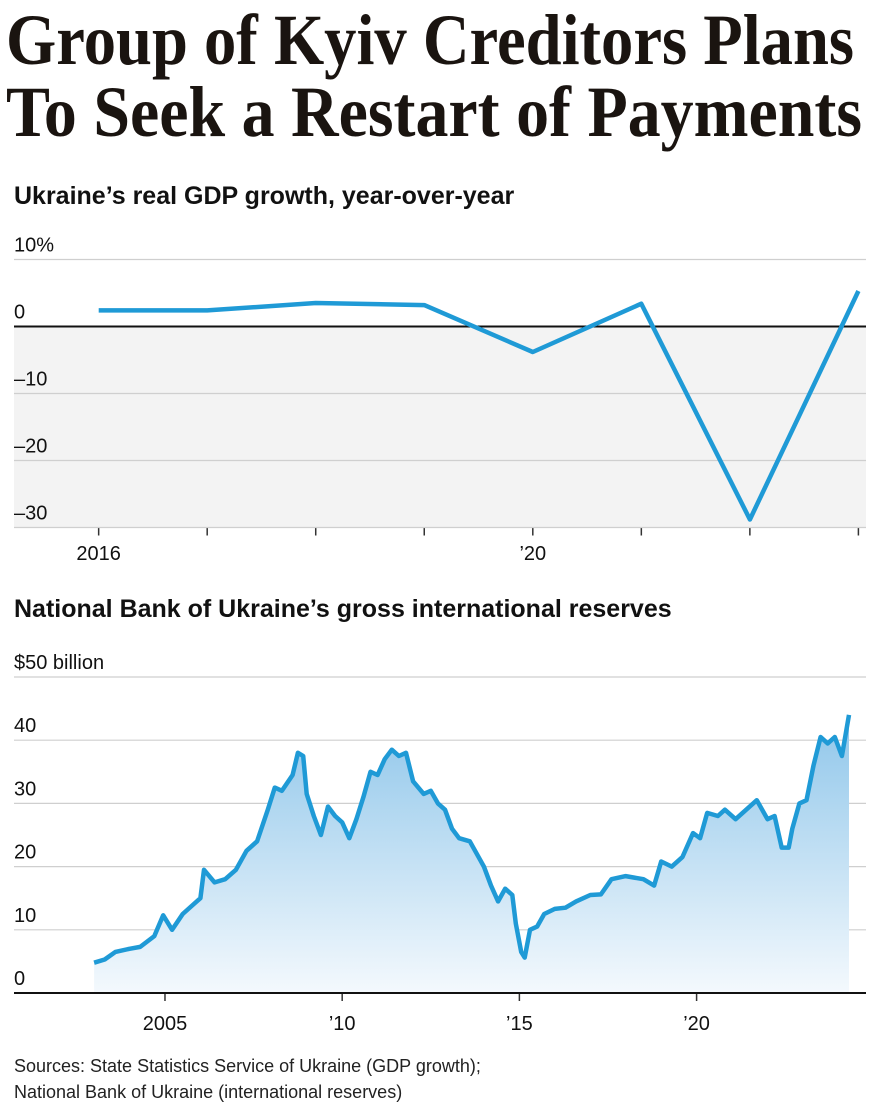  I want to click on x-tick-label: ’15, so click(519, 1024).